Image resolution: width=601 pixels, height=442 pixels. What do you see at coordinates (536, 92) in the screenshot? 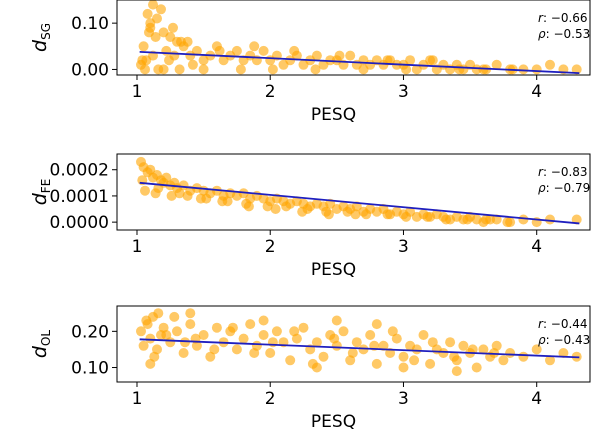
I see `x-tick-label: 4` at bounding box center [536, 92].